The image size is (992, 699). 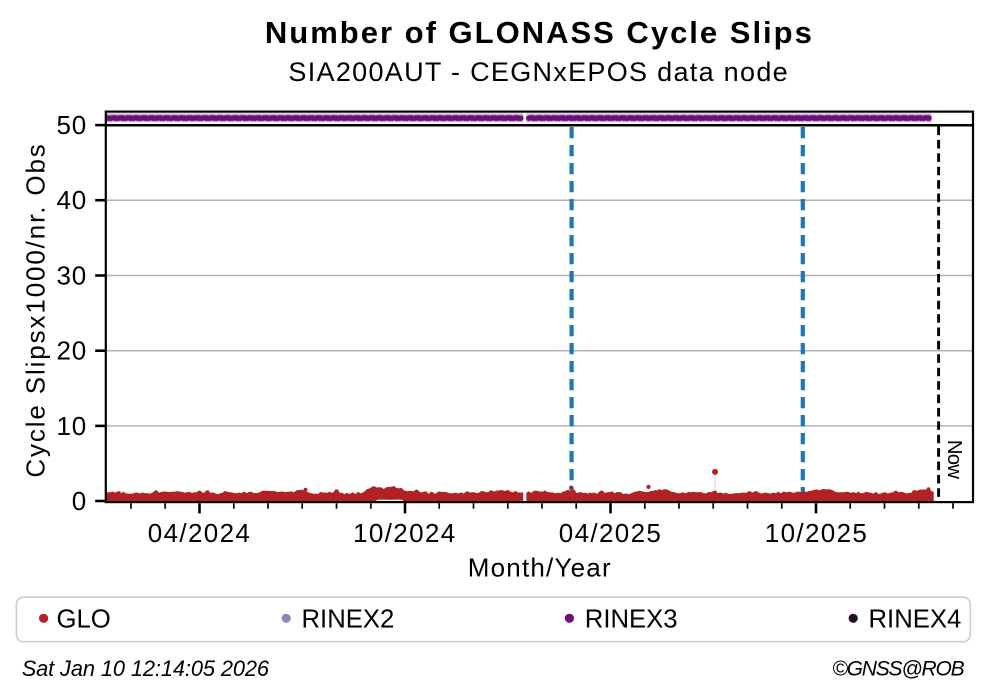 I want to click on svg-text: 40, so click(x=71, y=200).